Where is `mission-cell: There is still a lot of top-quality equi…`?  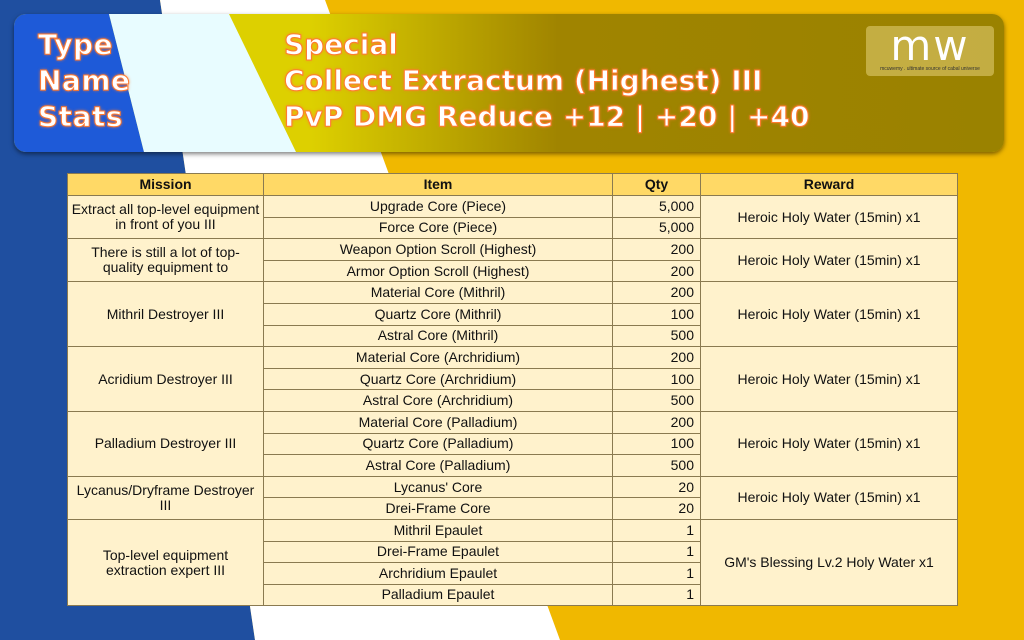 mission-cell: There is still a lot of top-quality equi… is located at coordinates (165, 260).